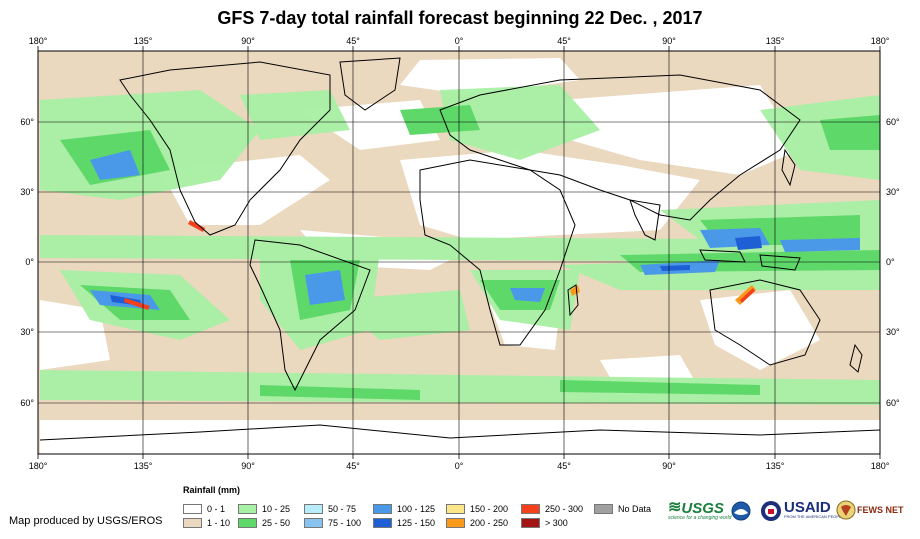 The height and width of the screenshot is (539, 920). Describe the element at coordinates (814, 509) in the screenshot. I see `usaid-logo: USAID FROM THE AMERICAN PEOPLE` at that location.